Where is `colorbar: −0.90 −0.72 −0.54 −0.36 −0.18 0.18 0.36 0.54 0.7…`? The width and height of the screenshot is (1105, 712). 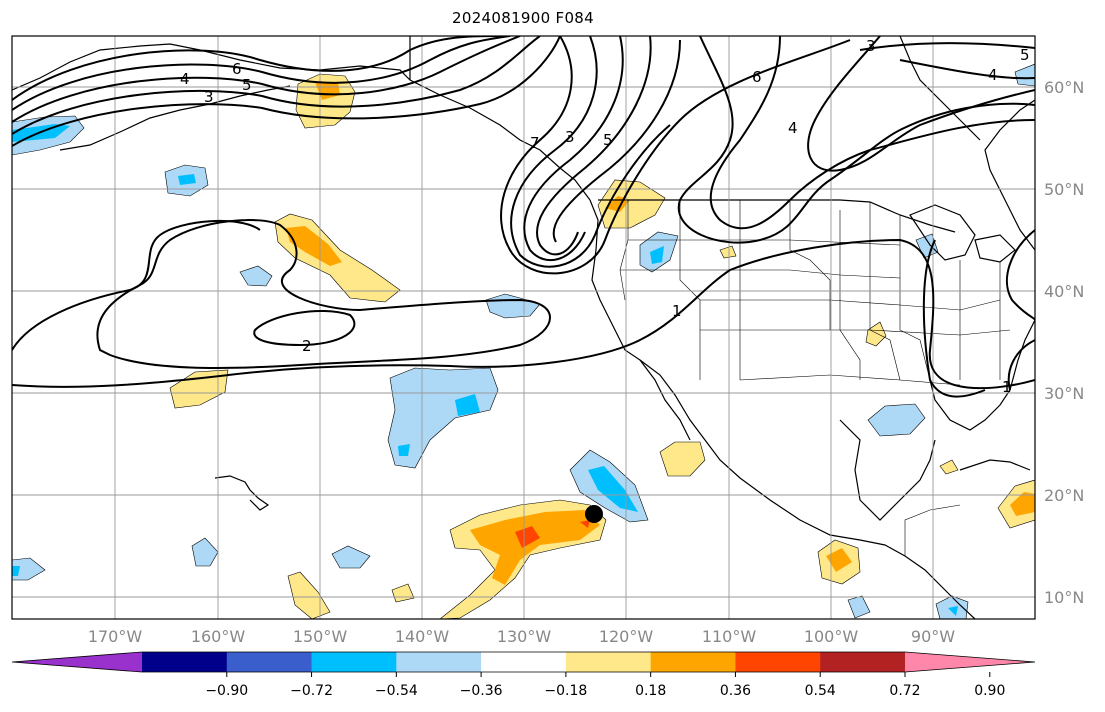
colorbar: −0.90 −0.72 −0.54 −0.36 −0.18 0.18 0.36 0.54 0.7… is located at coordinates (523, 675).